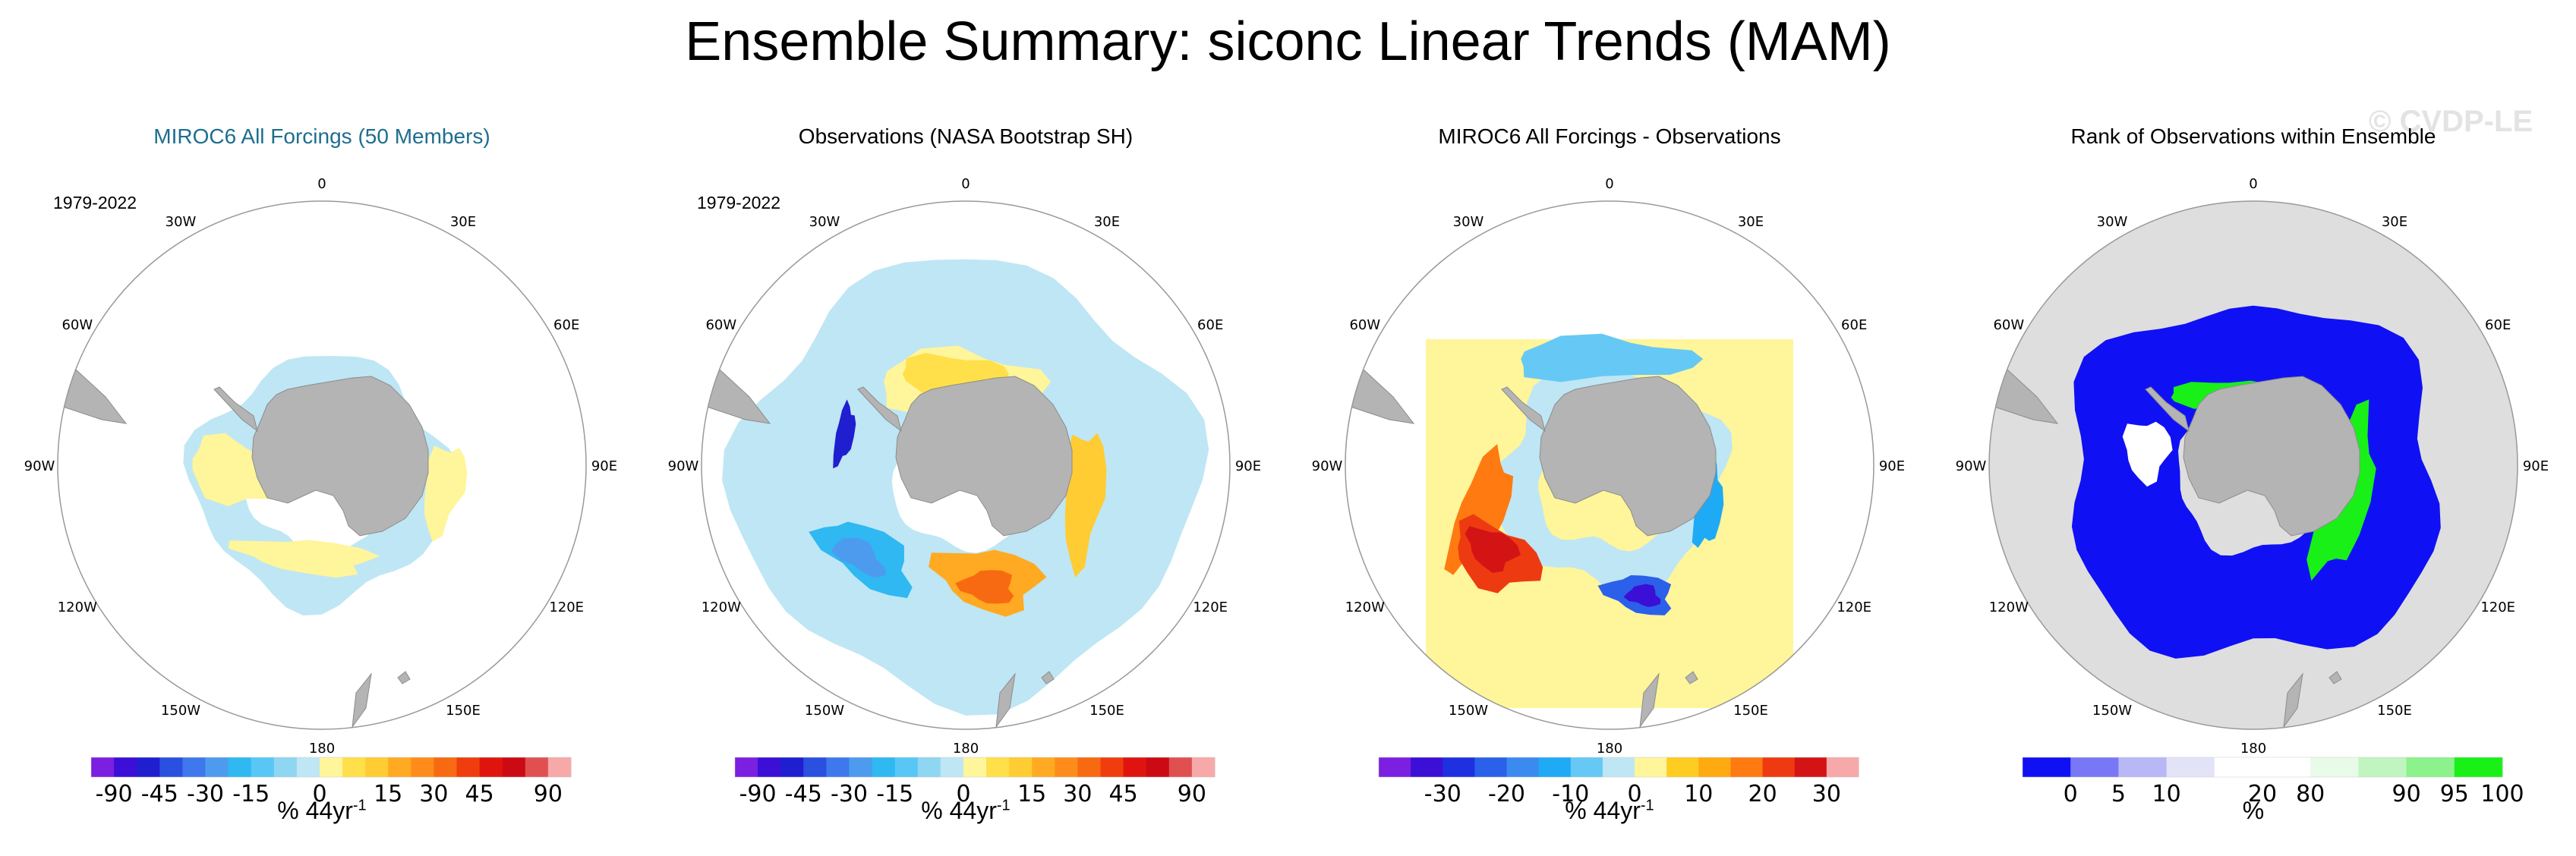 This screenshot has height=856, width=2576. Describe the element at coordinates (1531, 539) in the screenshot. I see `land` at that location.